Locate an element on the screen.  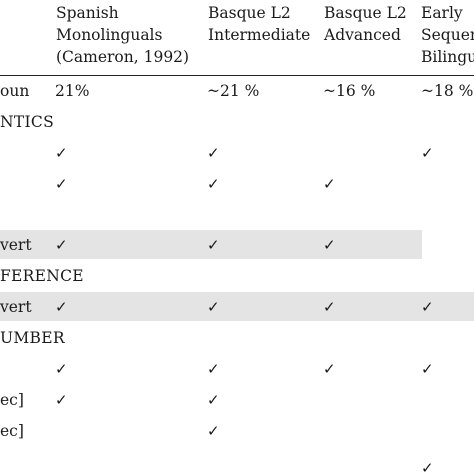
check-sem2-advanced: ✓ is located at coordinates (329, 184).